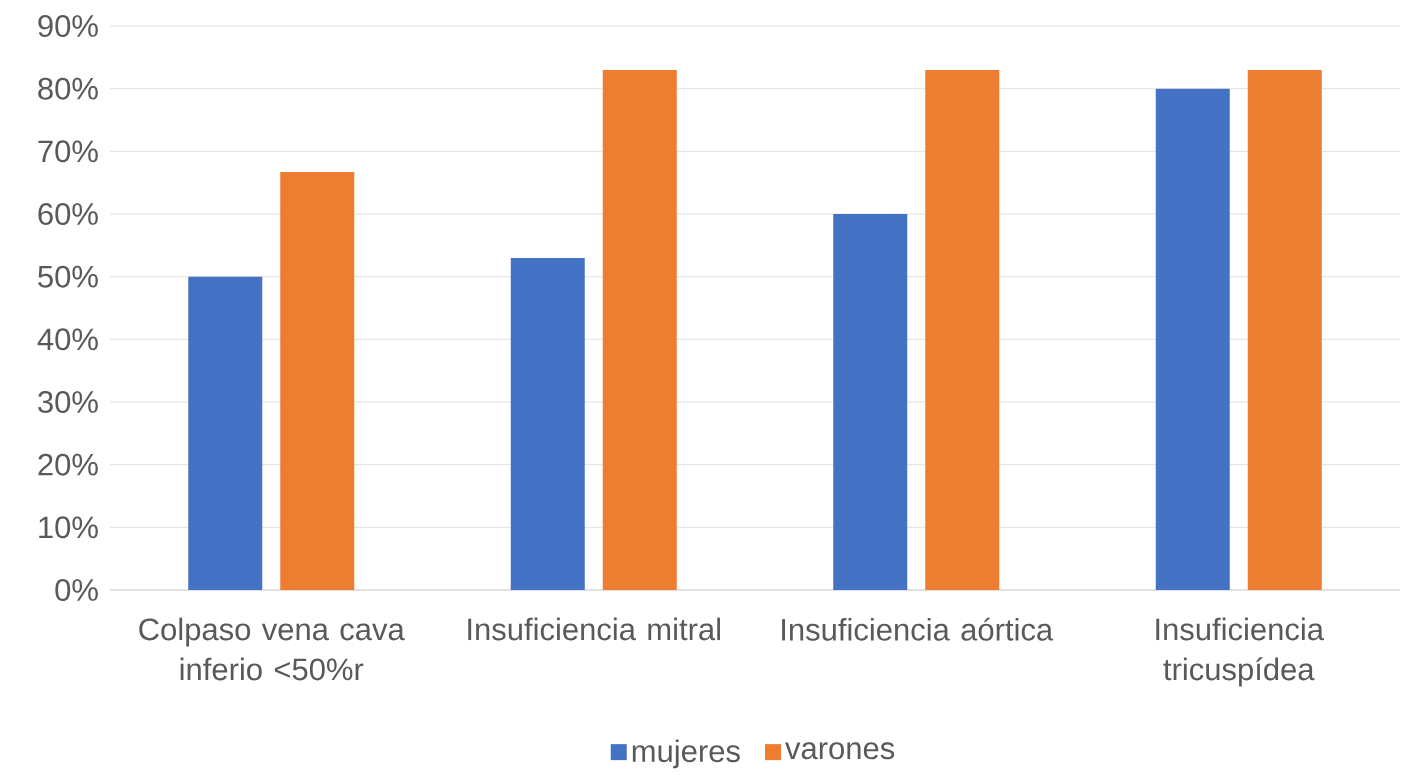  I want to click on y-tick-label: 30%, so click(68, 402).